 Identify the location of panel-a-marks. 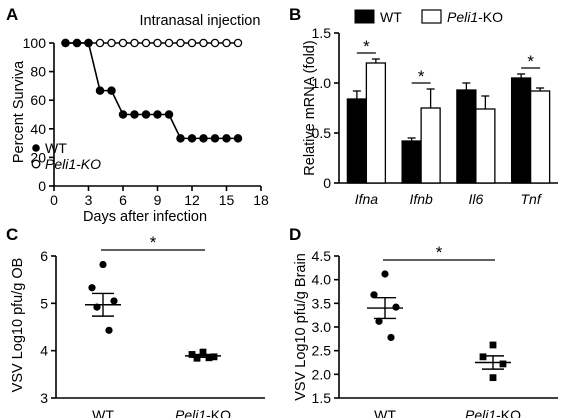
(152, 90).